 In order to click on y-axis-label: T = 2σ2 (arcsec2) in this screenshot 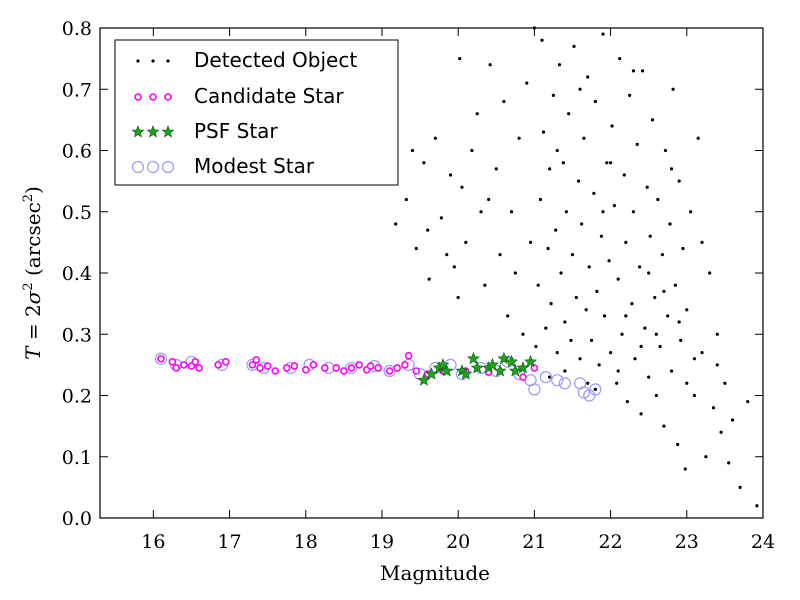, I will do `click(33, 273)`.